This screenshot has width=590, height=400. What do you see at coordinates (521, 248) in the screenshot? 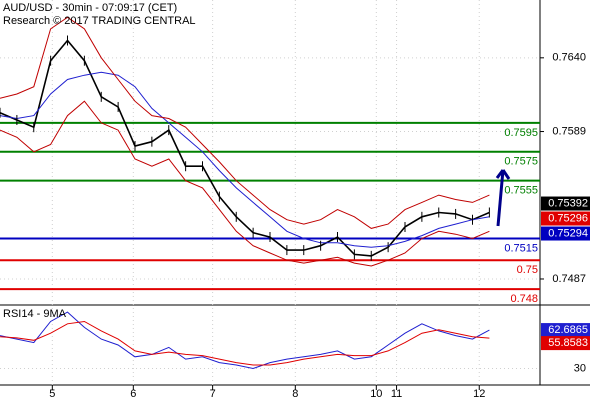
I see `level-label: 0.7515` at bounding box center [521, 248].